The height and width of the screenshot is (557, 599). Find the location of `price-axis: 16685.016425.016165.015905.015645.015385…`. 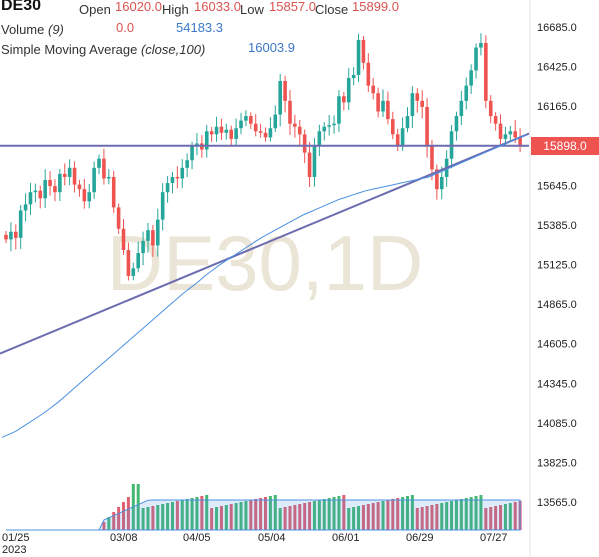

price-axis: 16685.016425.016165.015905.015645.015385… is located at coordinates (553, 278).